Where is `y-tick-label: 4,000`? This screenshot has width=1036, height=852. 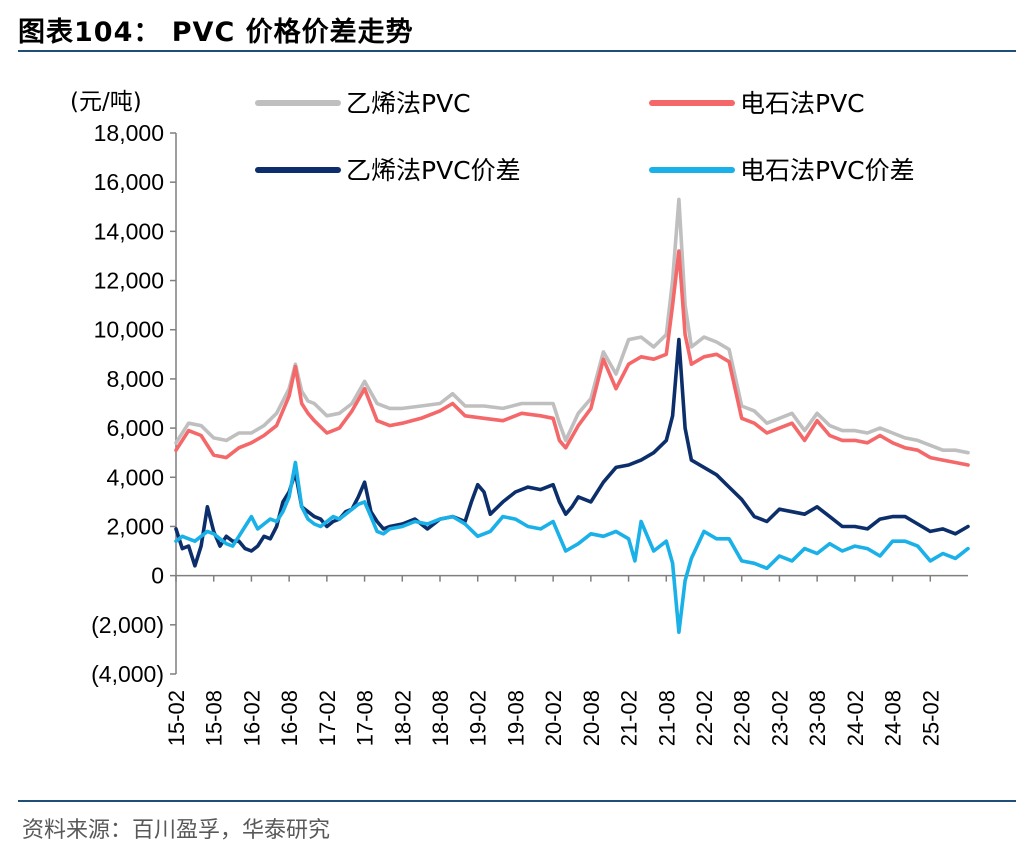 y-tick-label: 4,000 is located at coordinates (135, 477).